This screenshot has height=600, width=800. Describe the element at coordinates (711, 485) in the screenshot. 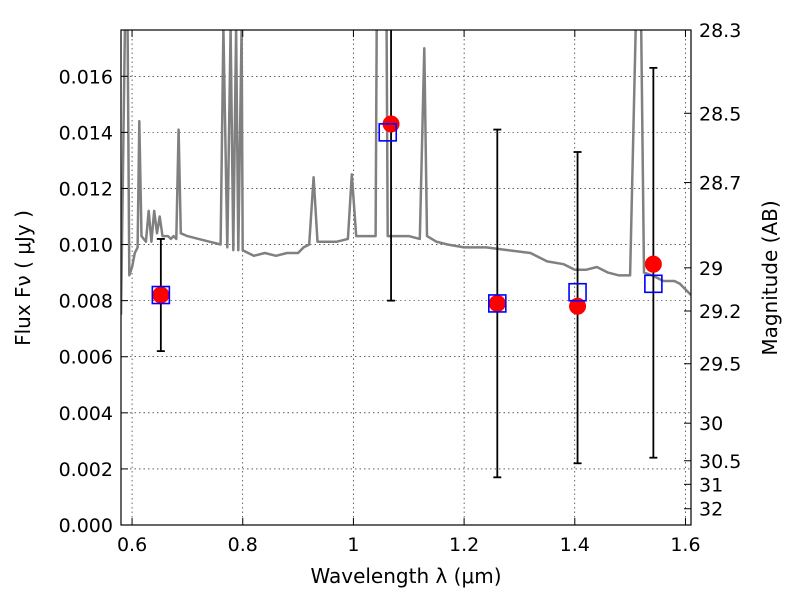

I see `right-tick-label: 31` at that location.